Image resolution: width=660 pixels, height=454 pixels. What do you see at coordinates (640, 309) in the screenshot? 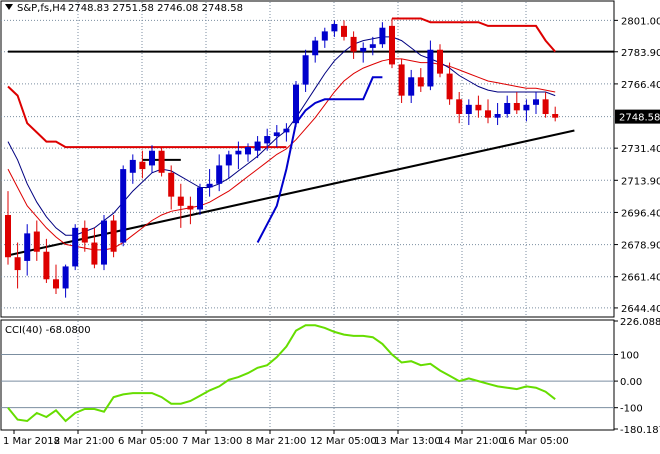
I see `price-tick-label: 2644.40` at bounding box center [640, 309].